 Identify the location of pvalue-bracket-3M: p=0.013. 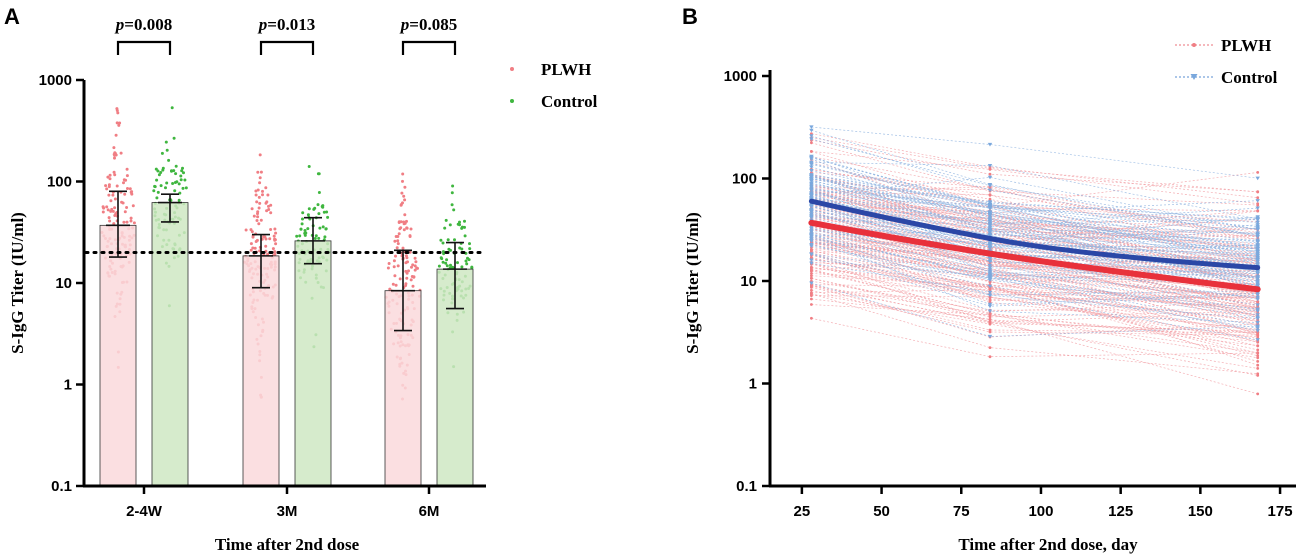
(286, 35).